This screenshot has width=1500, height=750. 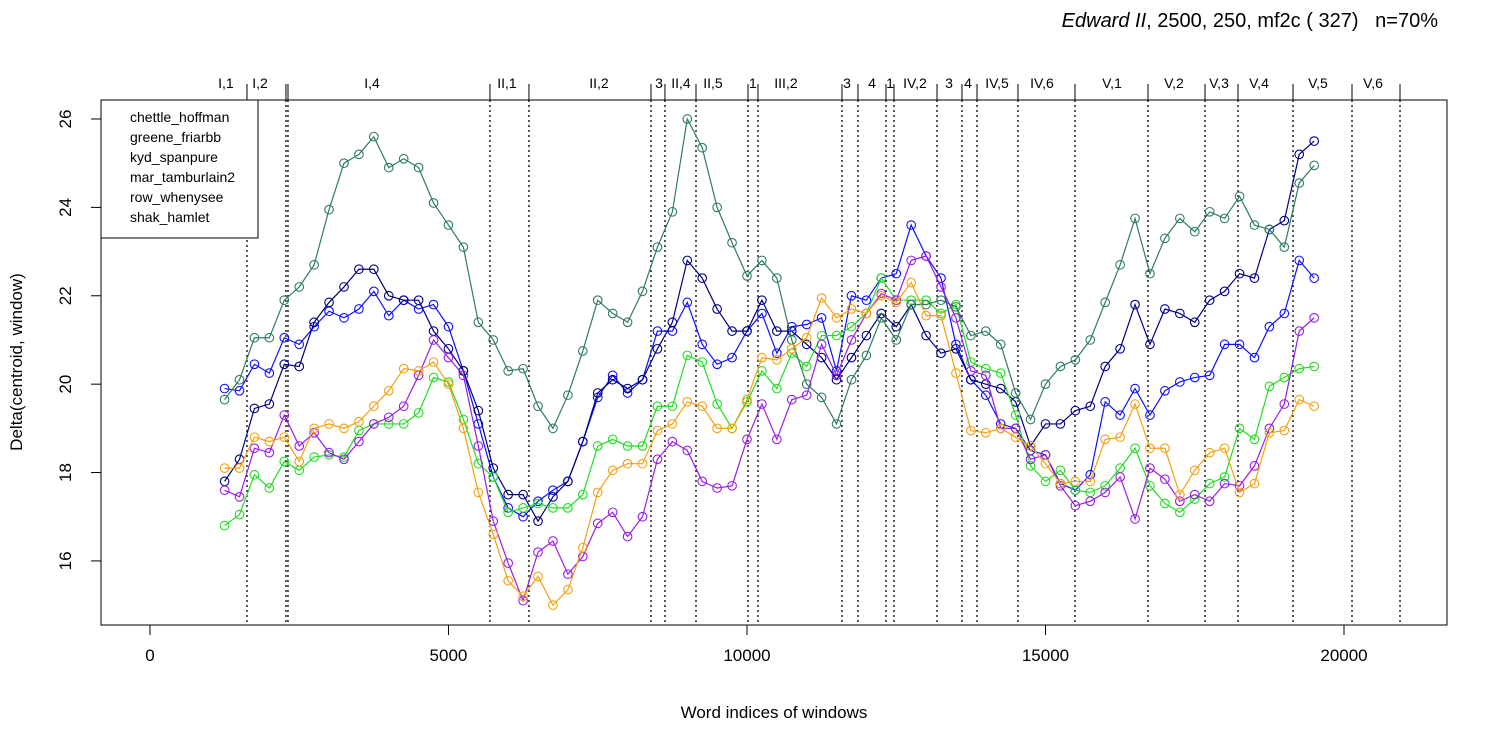 I want to click on y-tick-label: 20, so click(x=65, y=384).